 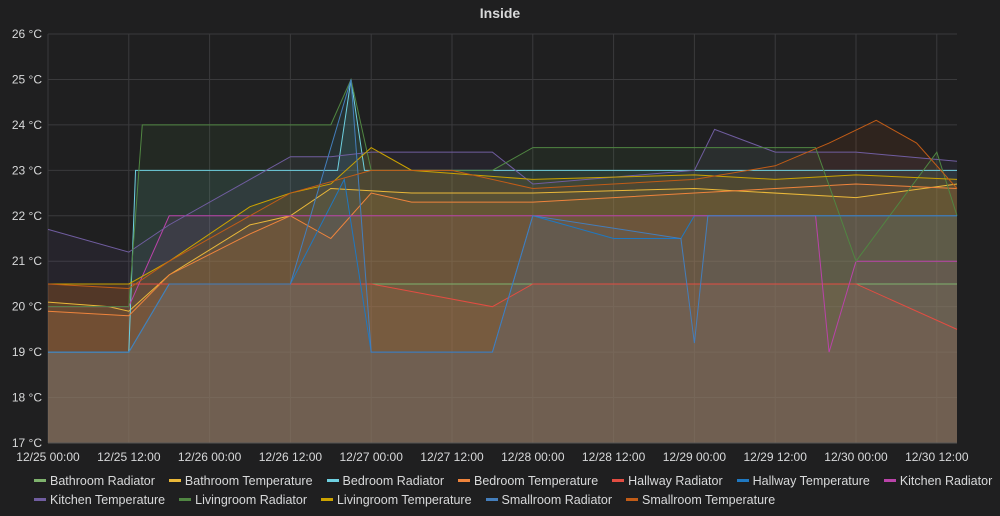 I want to click on x-tick-label: 12/25 12:00, so click(x=129, y=457).